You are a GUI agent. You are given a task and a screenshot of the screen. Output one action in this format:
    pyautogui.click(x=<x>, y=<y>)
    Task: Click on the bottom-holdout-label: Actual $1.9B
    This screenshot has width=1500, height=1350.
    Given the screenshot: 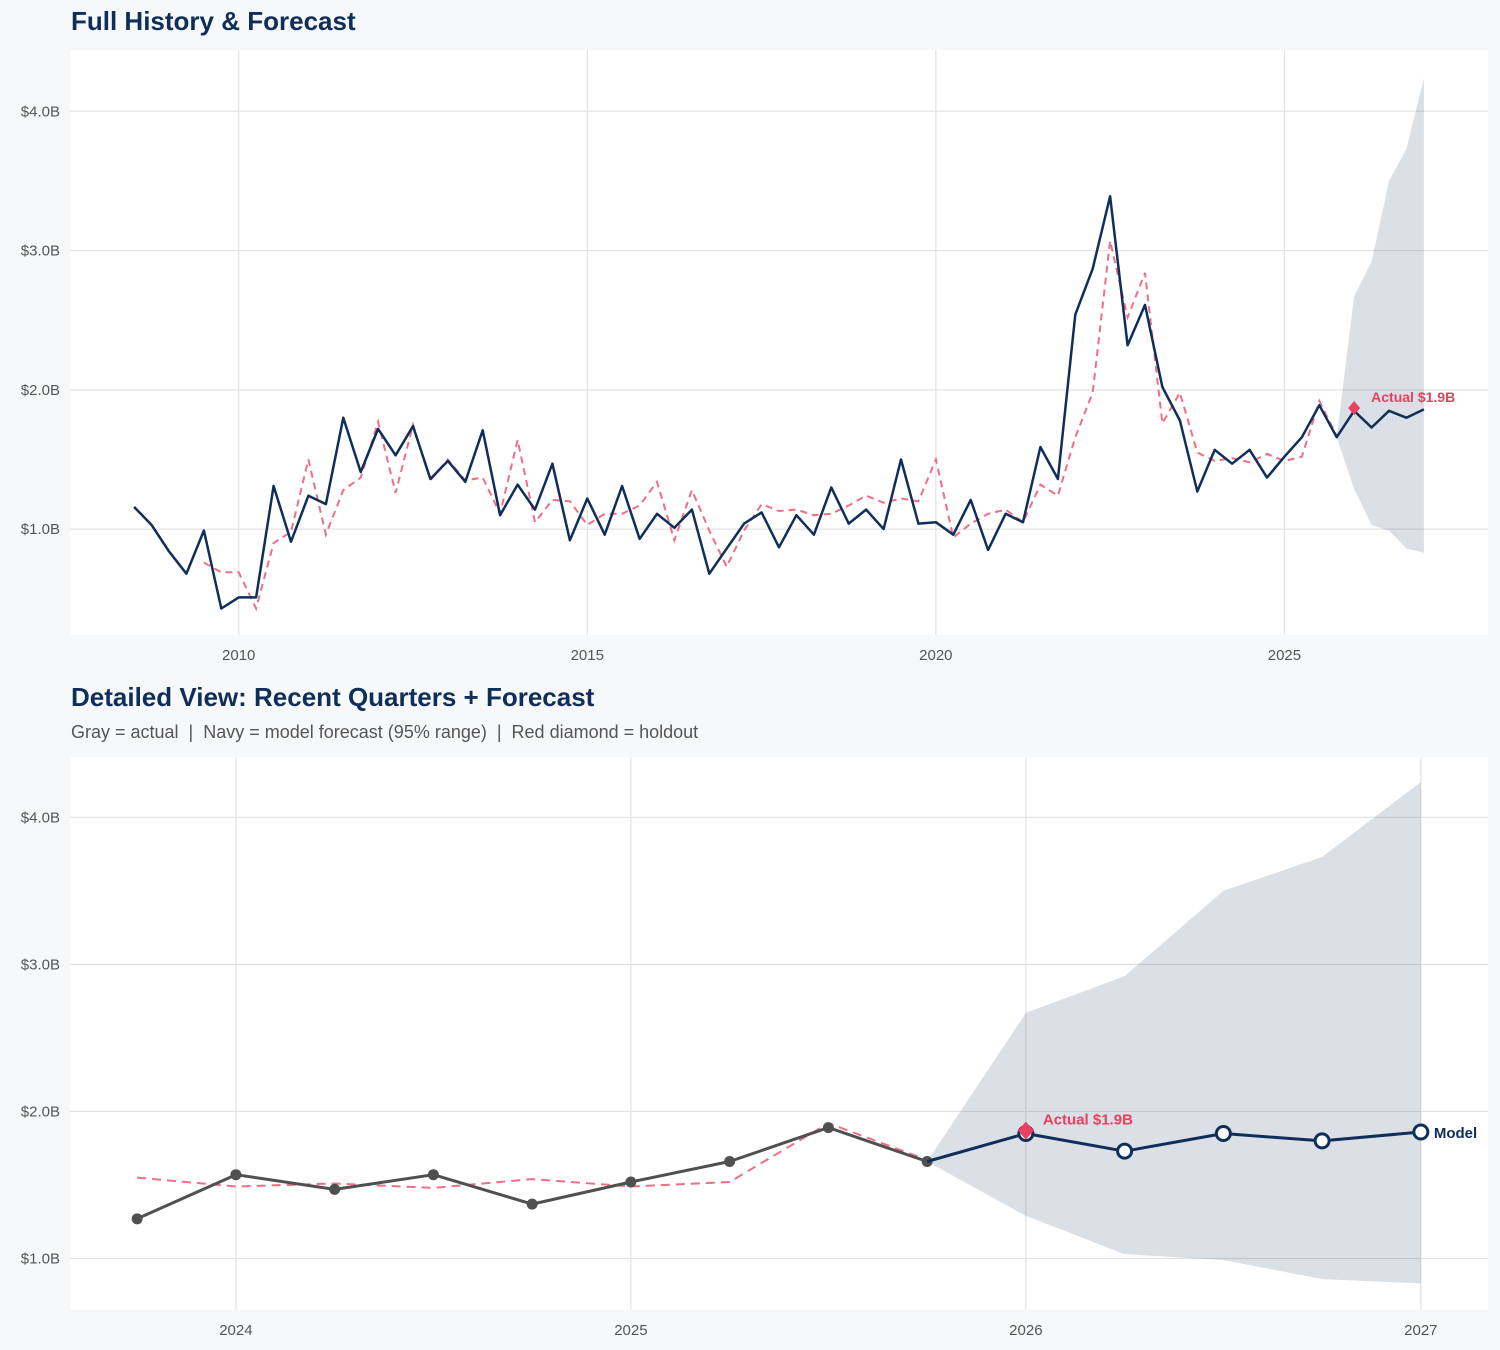 What is the action you would take?
    pyautogui.click(x=1088, y=1120)
    